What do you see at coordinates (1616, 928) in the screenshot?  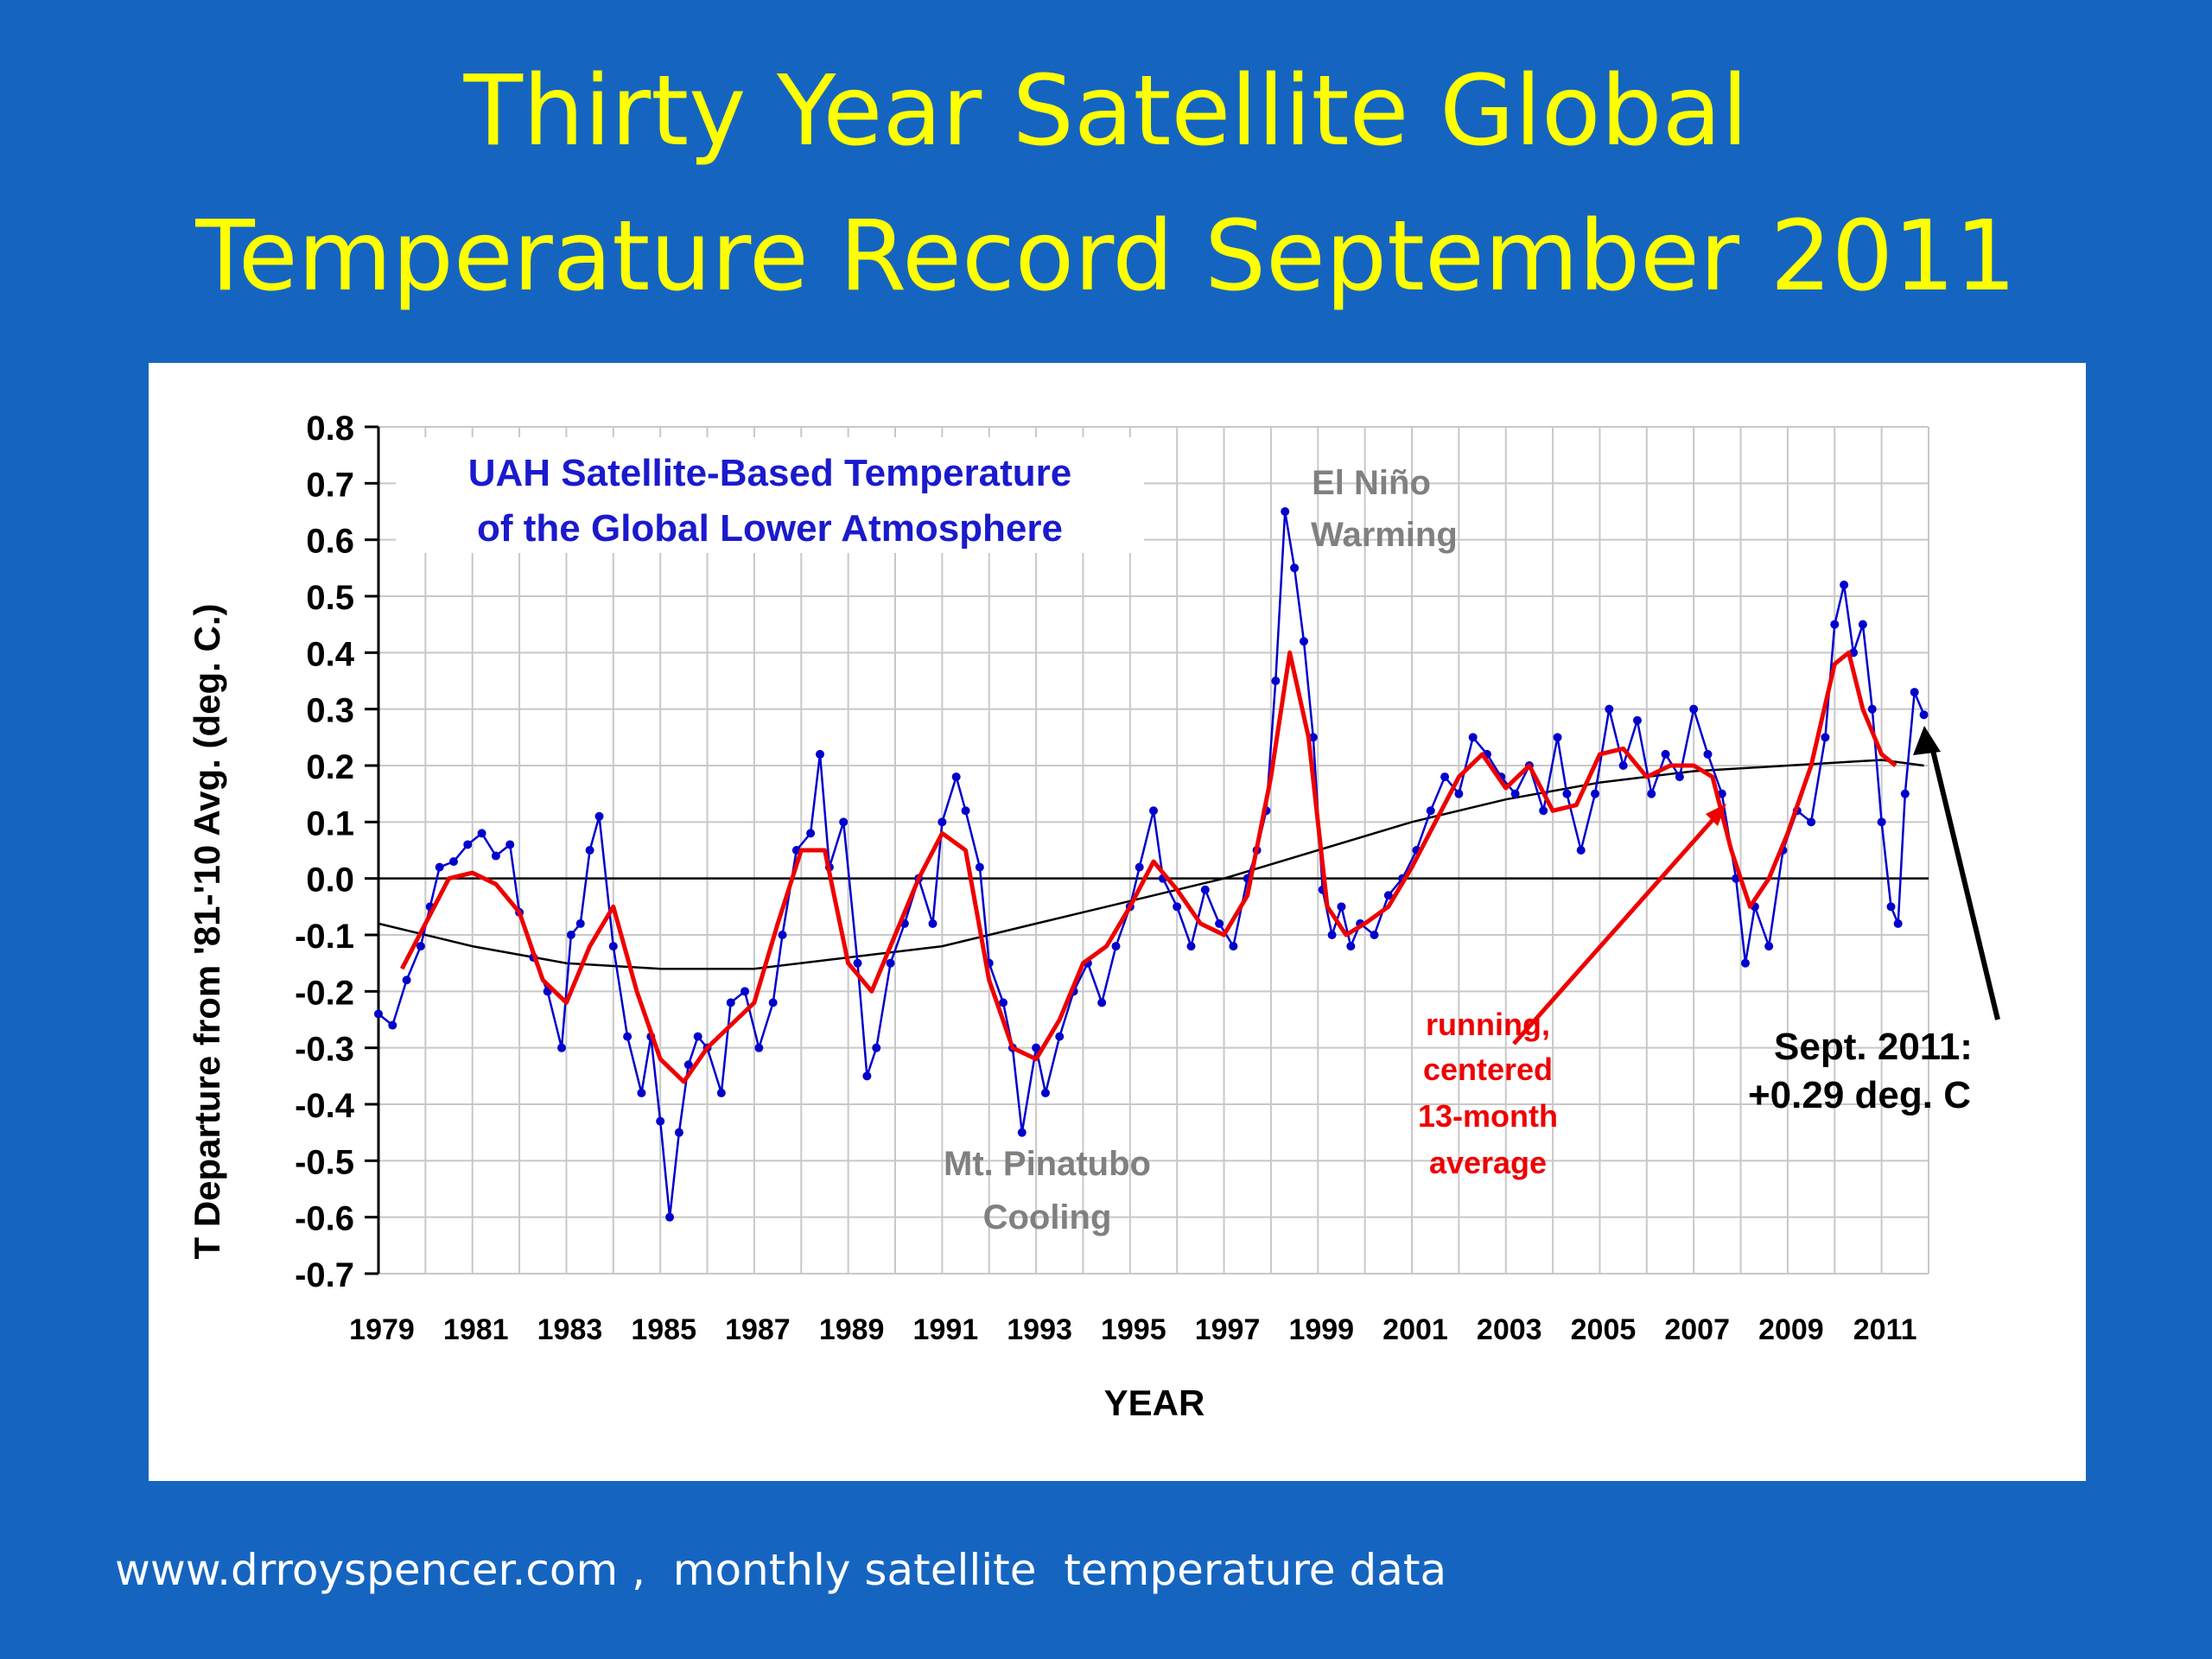 I see `running-mean-arrow` at bounding box center [1616, 928].